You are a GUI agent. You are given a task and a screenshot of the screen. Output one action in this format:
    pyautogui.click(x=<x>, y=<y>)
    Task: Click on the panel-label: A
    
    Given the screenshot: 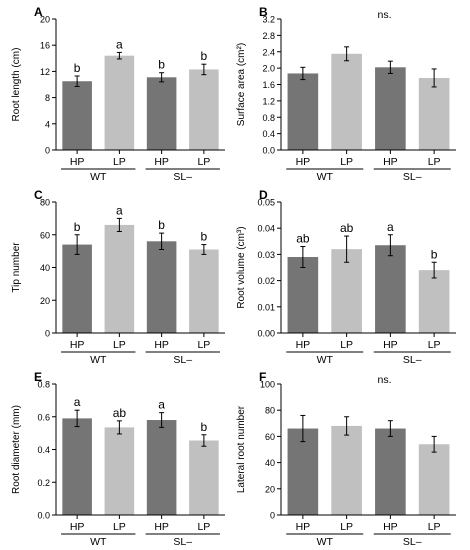 What is the action you would take?
    pyautogui.click(x=38, y=12)
    